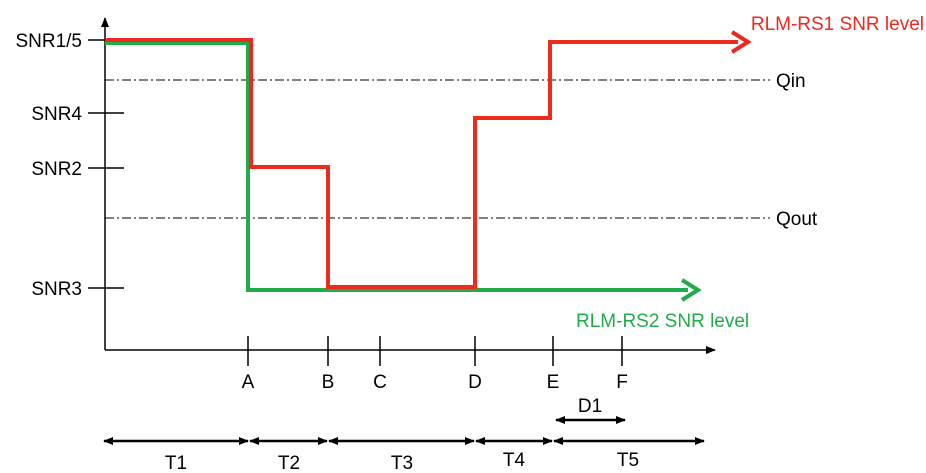 The width and height of the screenshot is (926, 473). What do you see at coordinates (791, 81) in the screenshot?
I see `label-qin: Qin` at bounding box center [791, 81].